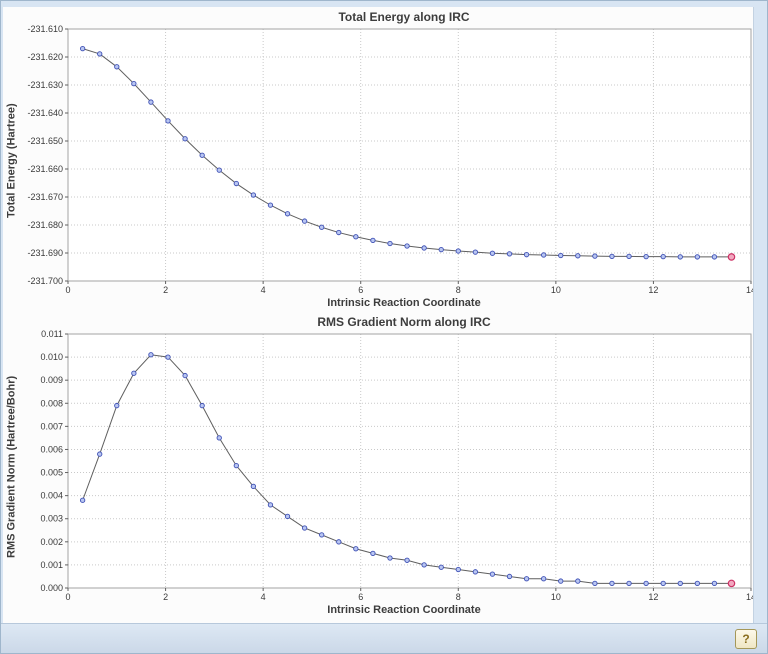 Image resolution: width=768 pixels, height=654 pixels. Describe the element at coordinates (51, 426) in the screenshot. I see `y-tick-label: 0.007` at that location.